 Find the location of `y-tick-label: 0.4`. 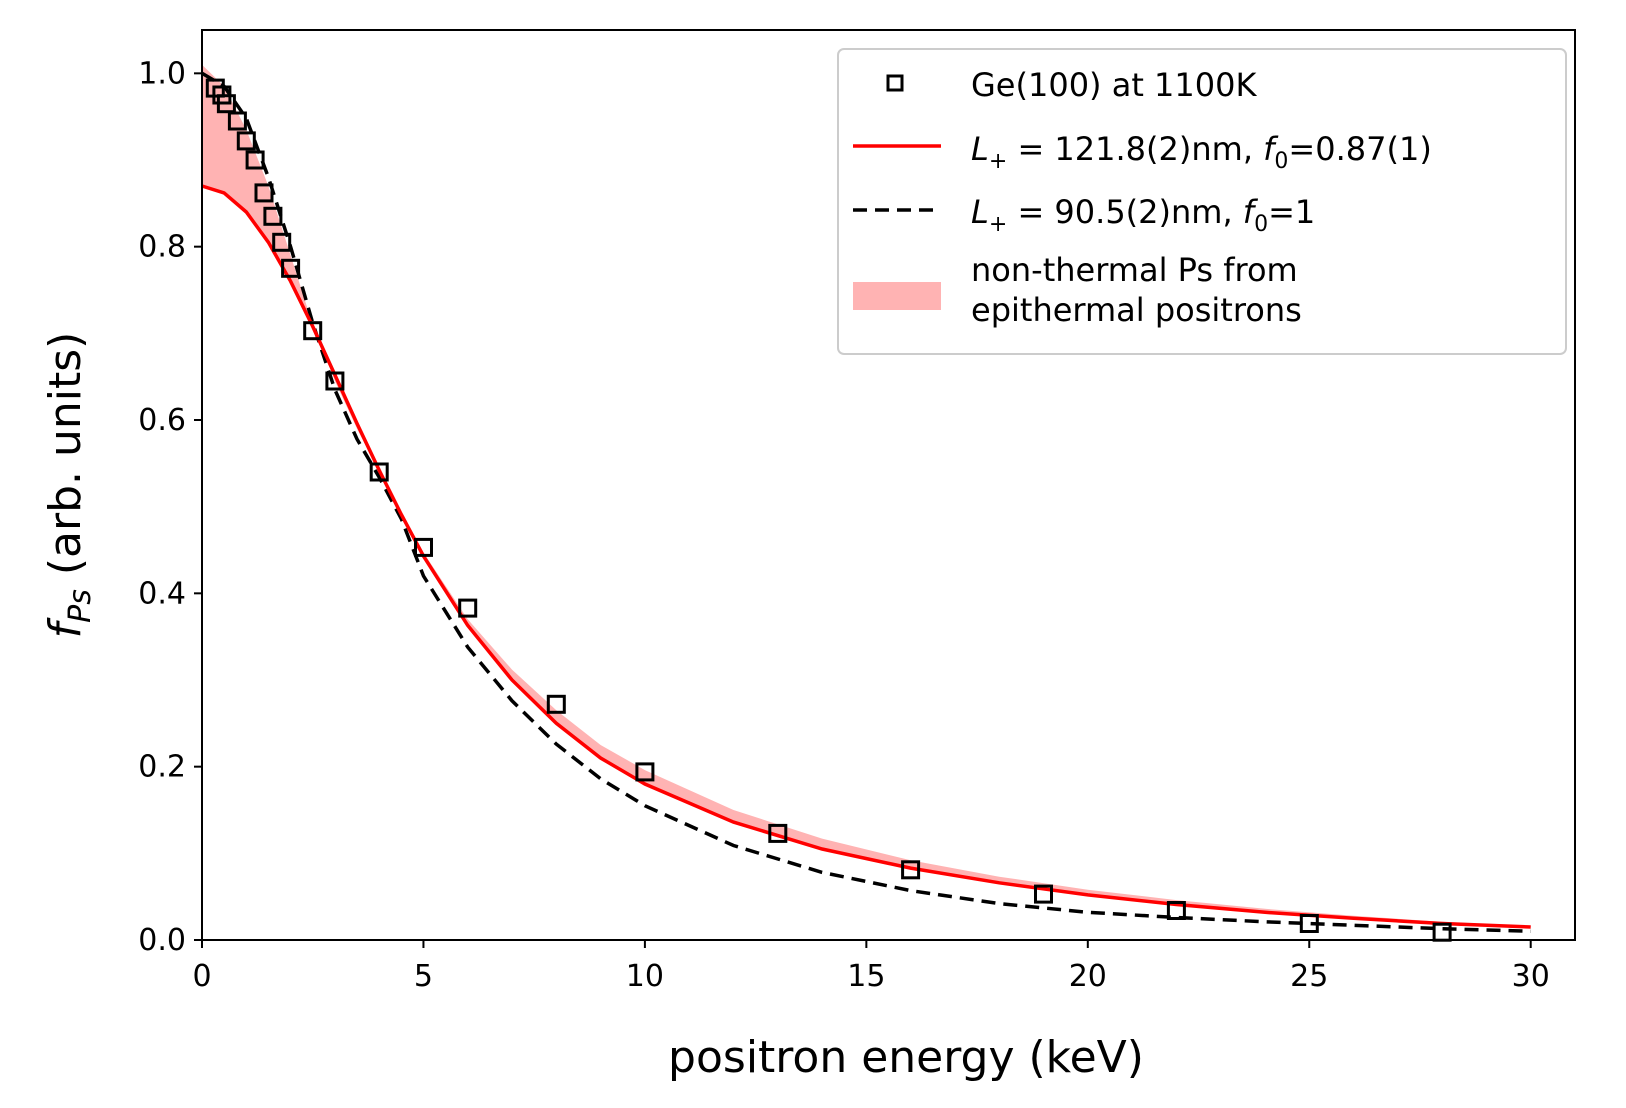

y-tick-label: 0.4 is located at coordinates (162, 593).